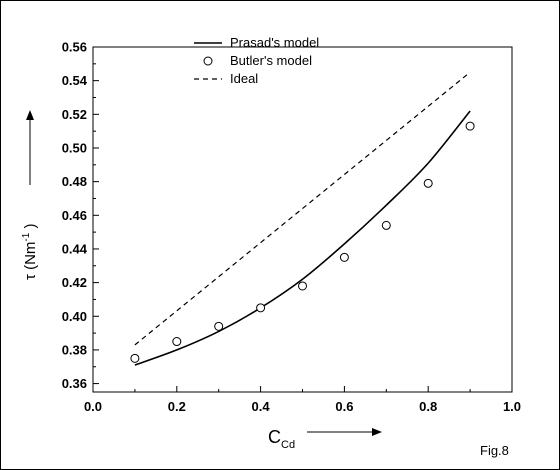 The image size is (560, 470). I want to click on y-axis-label-sup: -1, so click(26, 236).